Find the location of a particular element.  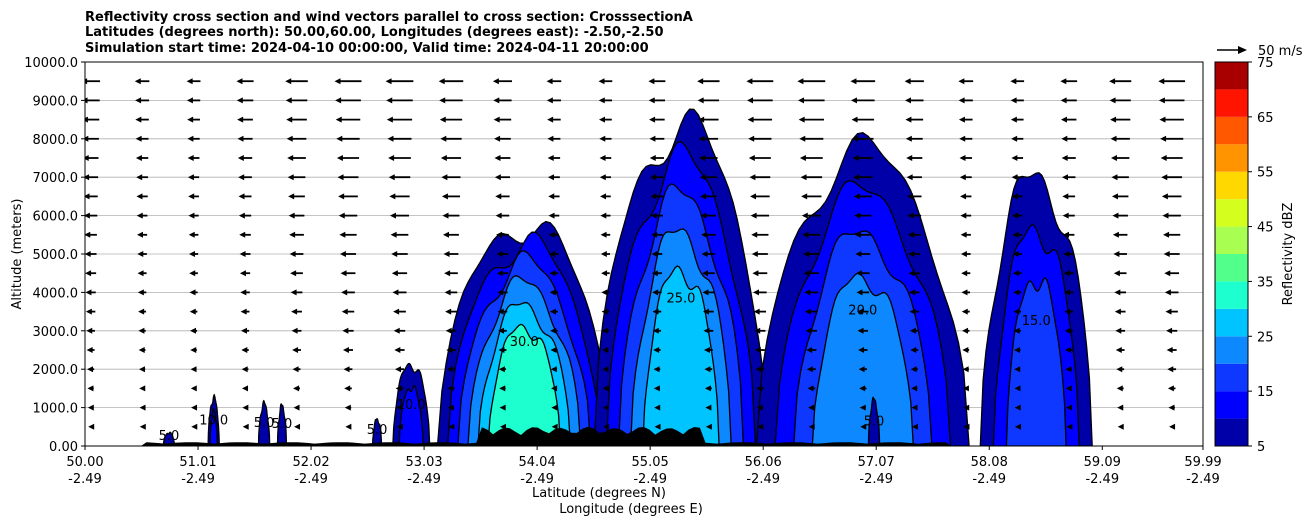

x-axis-label: Latitude (degrees N) is located at coordinates (599, 493).